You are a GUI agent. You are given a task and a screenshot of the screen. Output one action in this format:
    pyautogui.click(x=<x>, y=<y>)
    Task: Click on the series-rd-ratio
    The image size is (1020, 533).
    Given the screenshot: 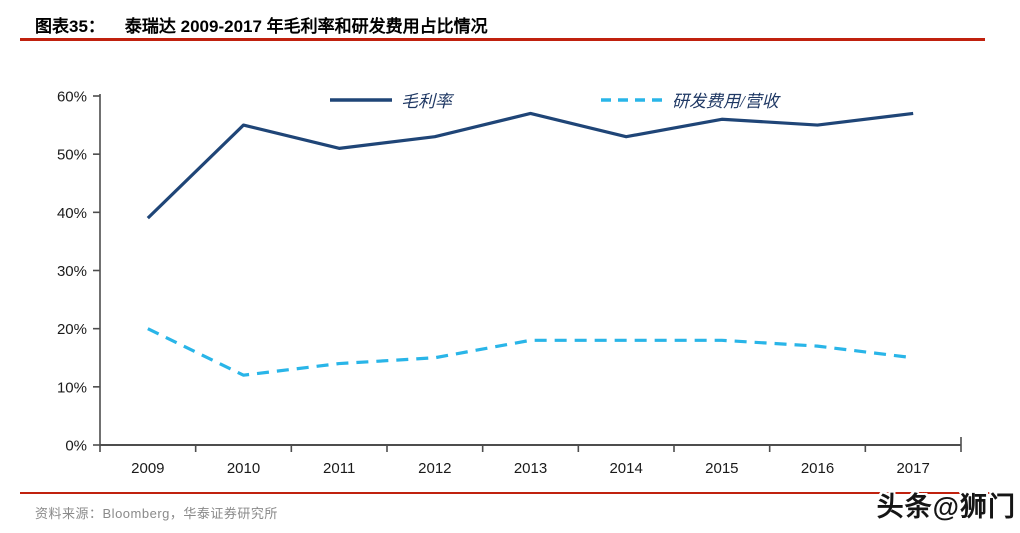 What is the action you would take?
    pyautogui.click(x=530, y=352)
    